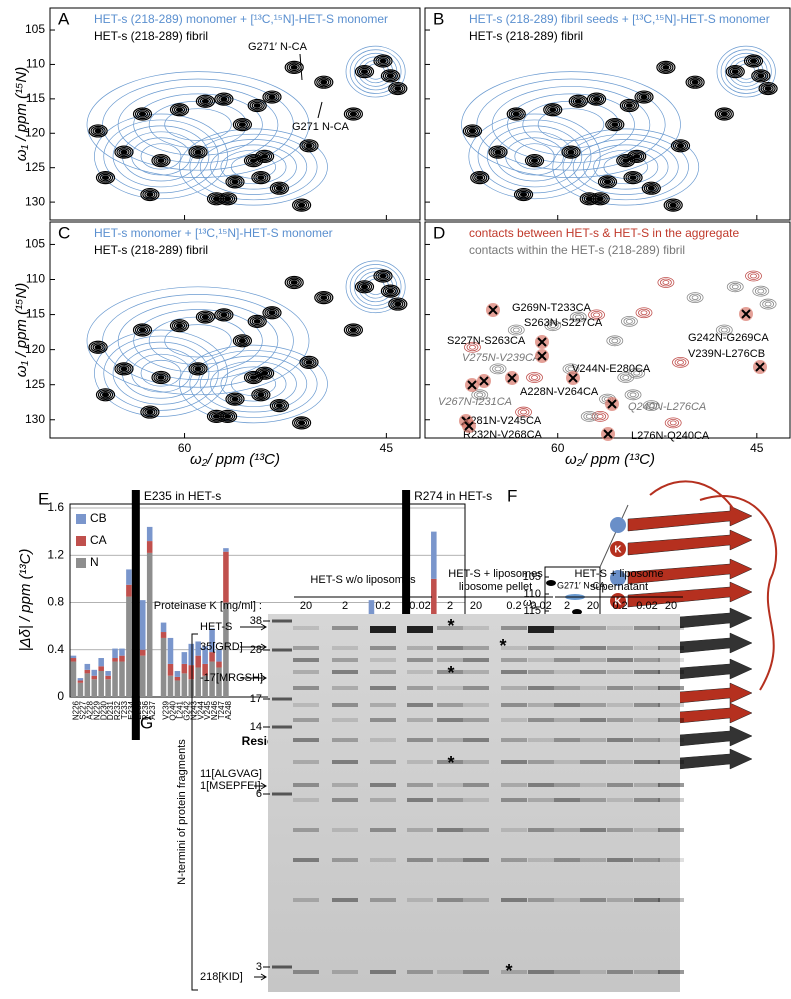  What do you see at coordinates (439, 232) in the screenshot?
I see `panel-label: D` at bounding box center [439, 232].